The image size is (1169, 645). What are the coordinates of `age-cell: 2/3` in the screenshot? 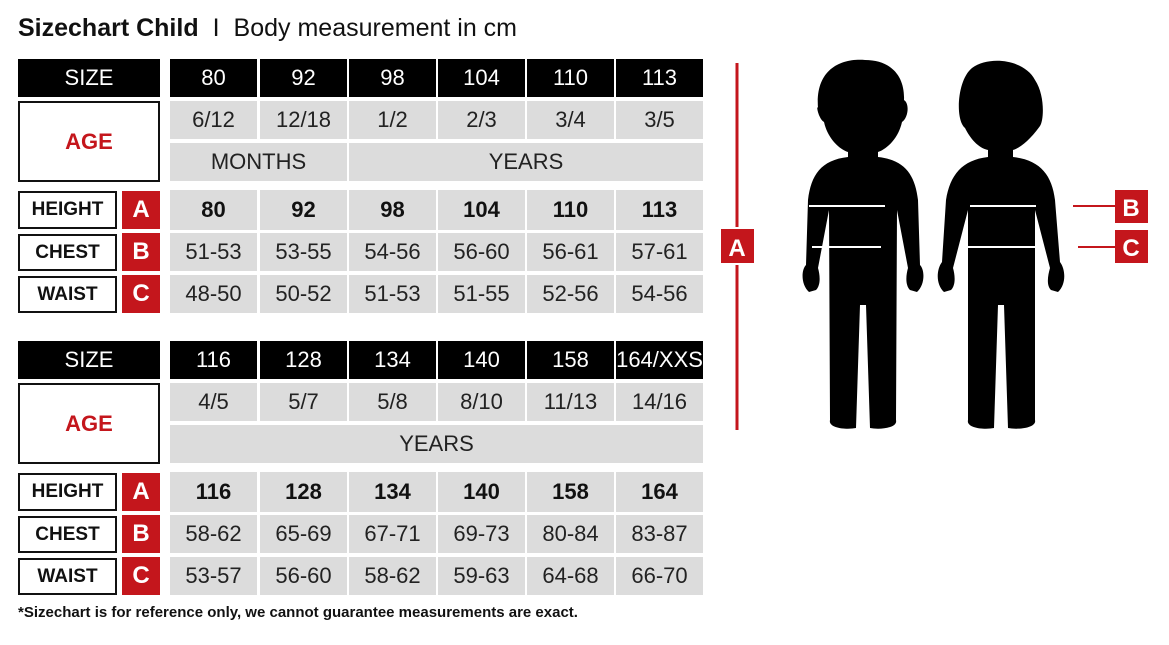 It's located at (481, 120).